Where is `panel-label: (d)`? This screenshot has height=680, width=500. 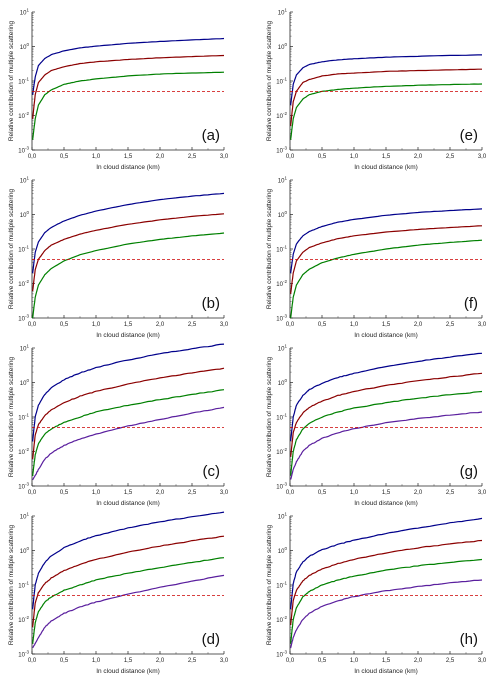
panel-label: (d) is located at coordinates (211, 639).